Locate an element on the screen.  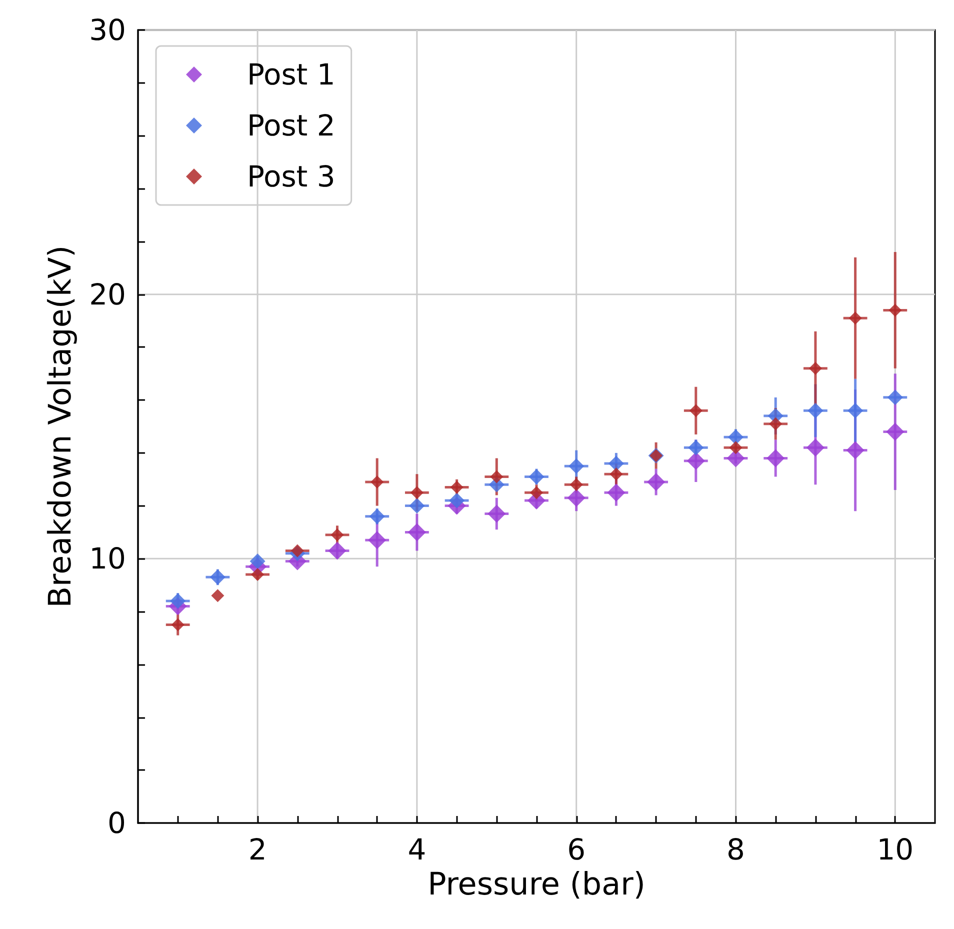
legend-label: Post 2 is located at coordinates (291, 125).